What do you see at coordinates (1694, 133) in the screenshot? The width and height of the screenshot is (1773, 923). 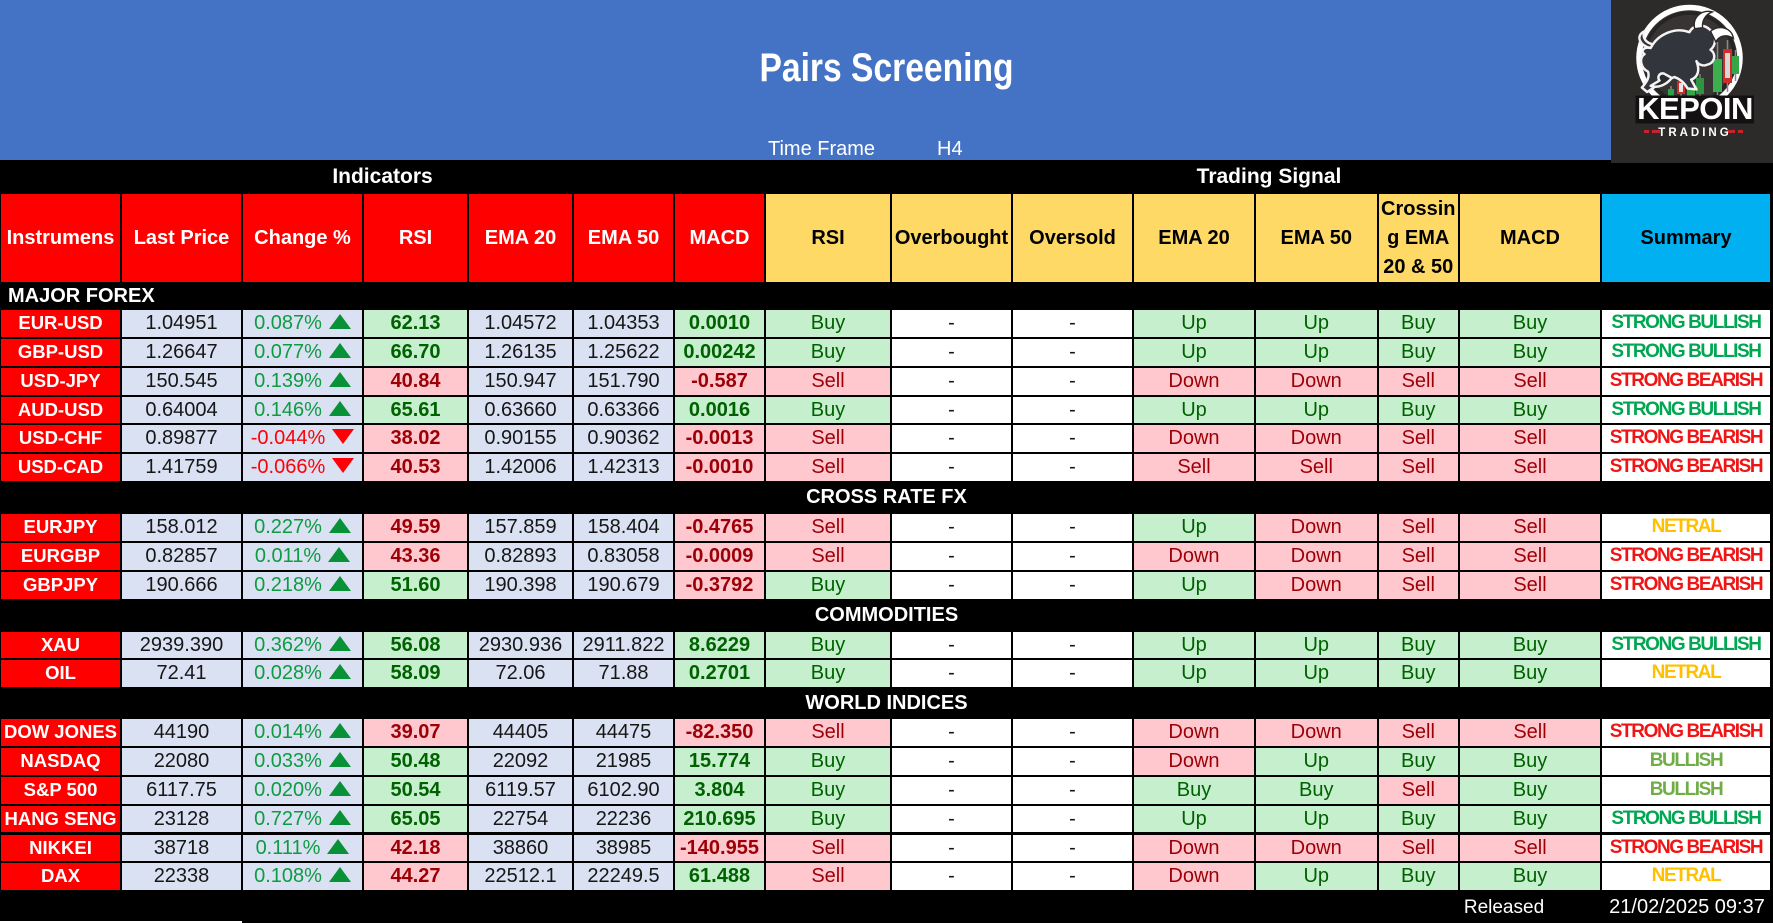 I see `svg-text: TRADING` at bounding box center [1694, 133].